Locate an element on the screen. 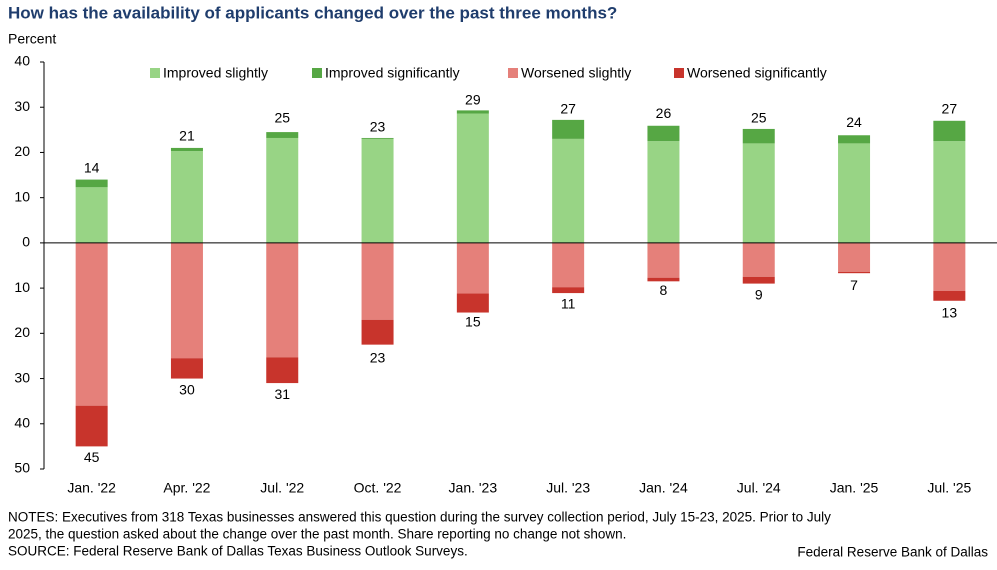  total-label: 31 is located at coordinates (282, 394).